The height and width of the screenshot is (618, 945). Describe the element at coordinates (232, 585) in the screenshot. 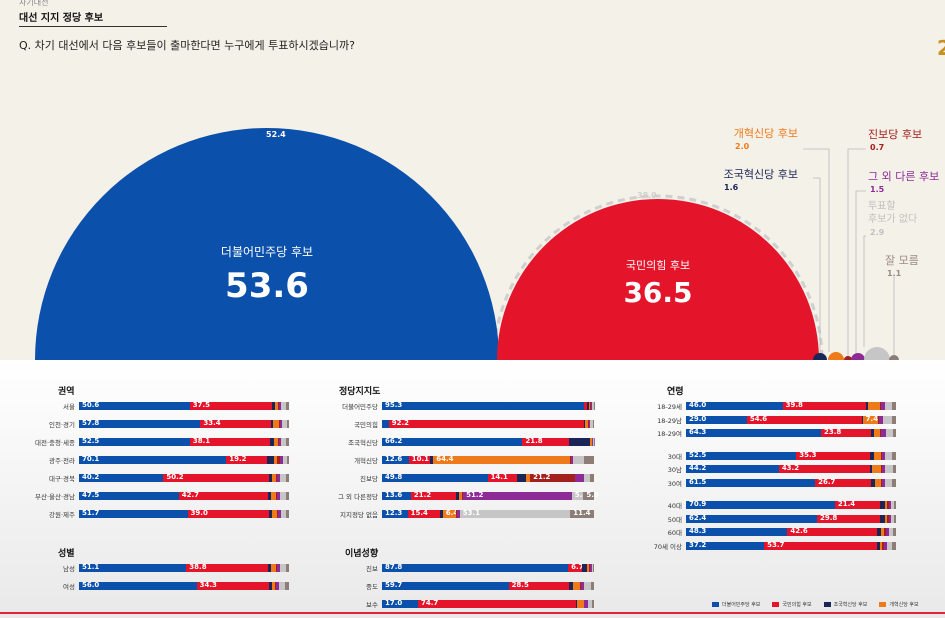

I see `bar-segment: 34.3` at that location.